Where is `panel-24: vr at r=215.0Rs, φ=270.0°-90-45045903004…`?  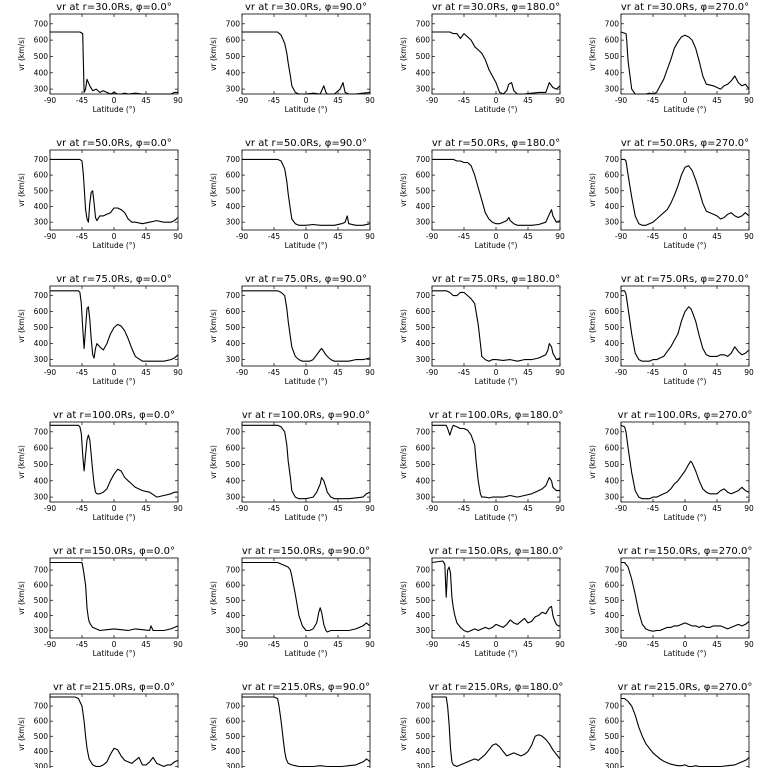
panel-24: vr at r=215.0Rs, φ=270.0°-90-45045903004… is located at coordinates (670, 725).